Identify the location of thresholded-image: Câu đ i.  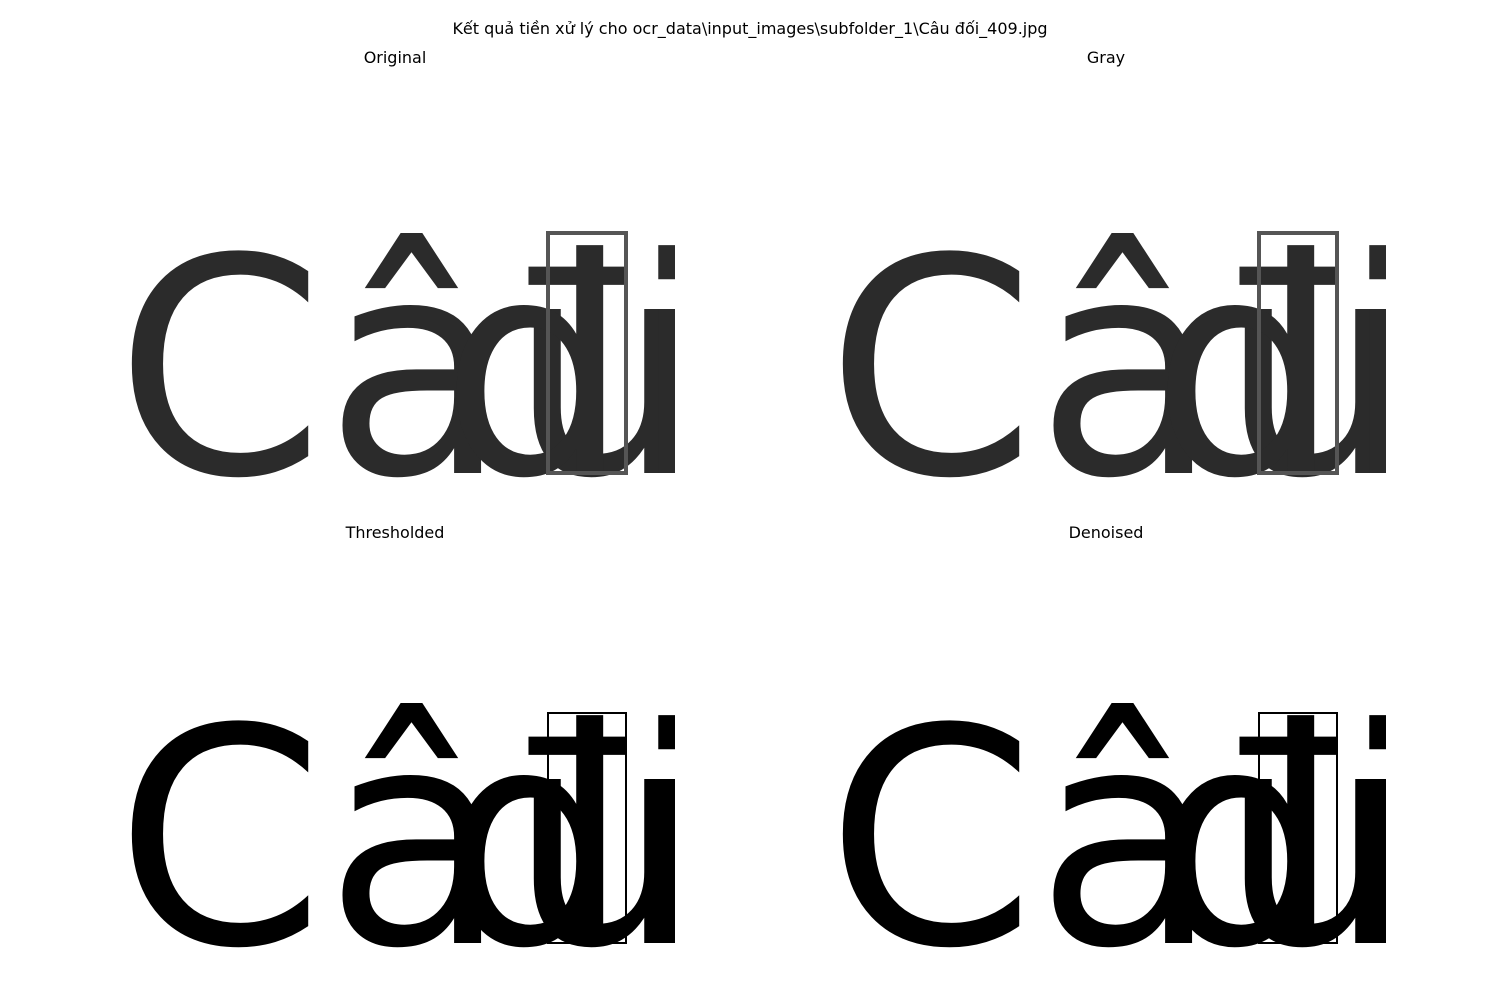
(395, 809).